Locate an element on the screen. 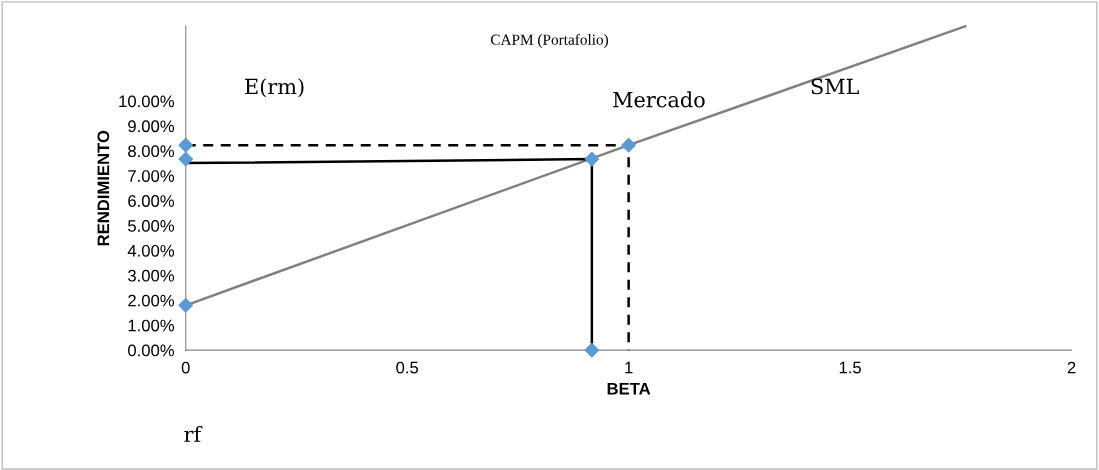  y-axis-title: RENDIMIENTO is located at coordinates (103, 188).